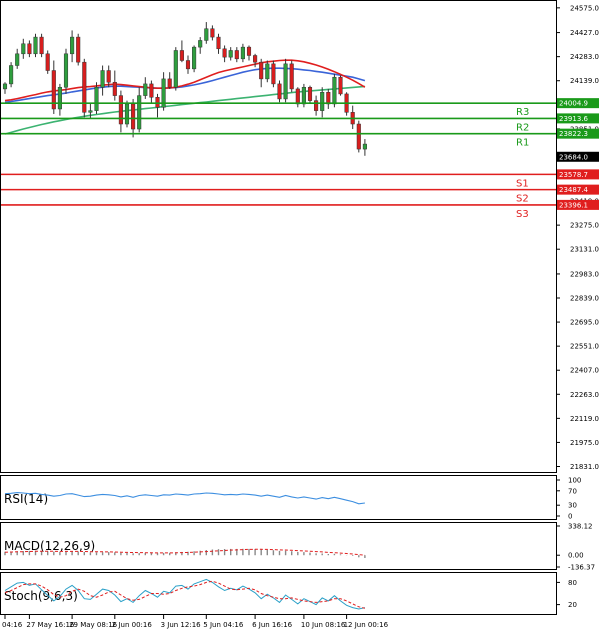 Image resolution: width=600 pixels, height=631 pixels. I want to click on time-tick-label: 5 Jun 04:16, so click(223, 625).